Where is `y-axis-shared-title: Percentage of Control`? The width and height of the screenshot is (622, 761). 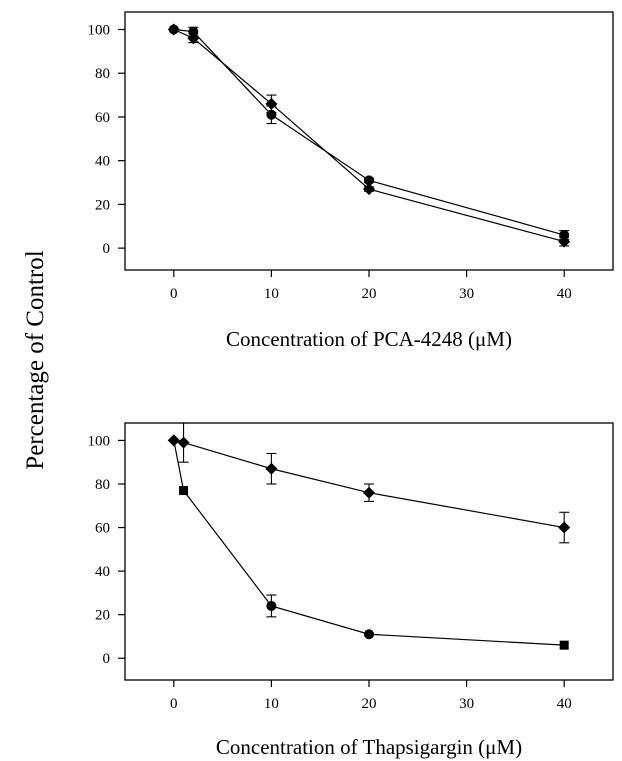
y-axis-shared-title: Percentage of Control is located at coordinates (35, 359).